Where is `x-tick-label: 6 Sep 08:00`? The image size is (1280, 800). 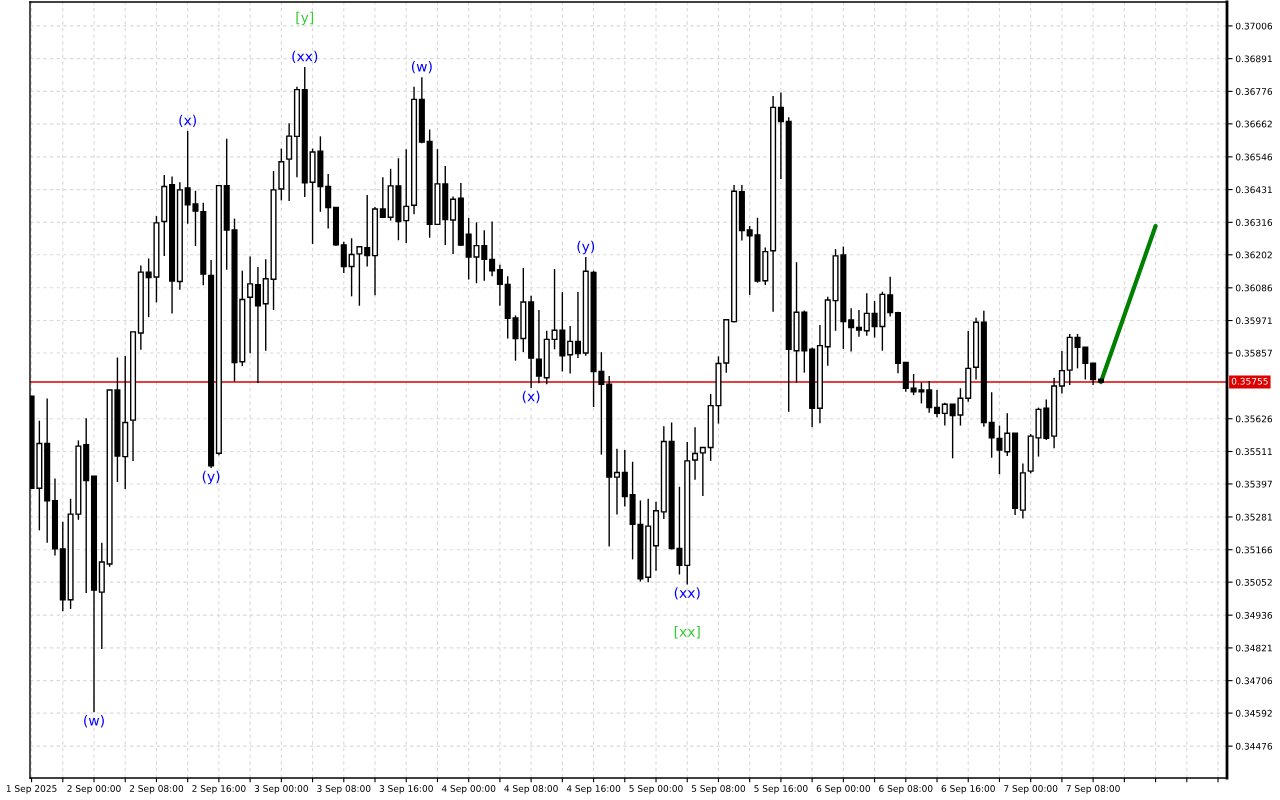
x-tick-label: 6 Sep 08:00 is located at coordinates (906, 789).